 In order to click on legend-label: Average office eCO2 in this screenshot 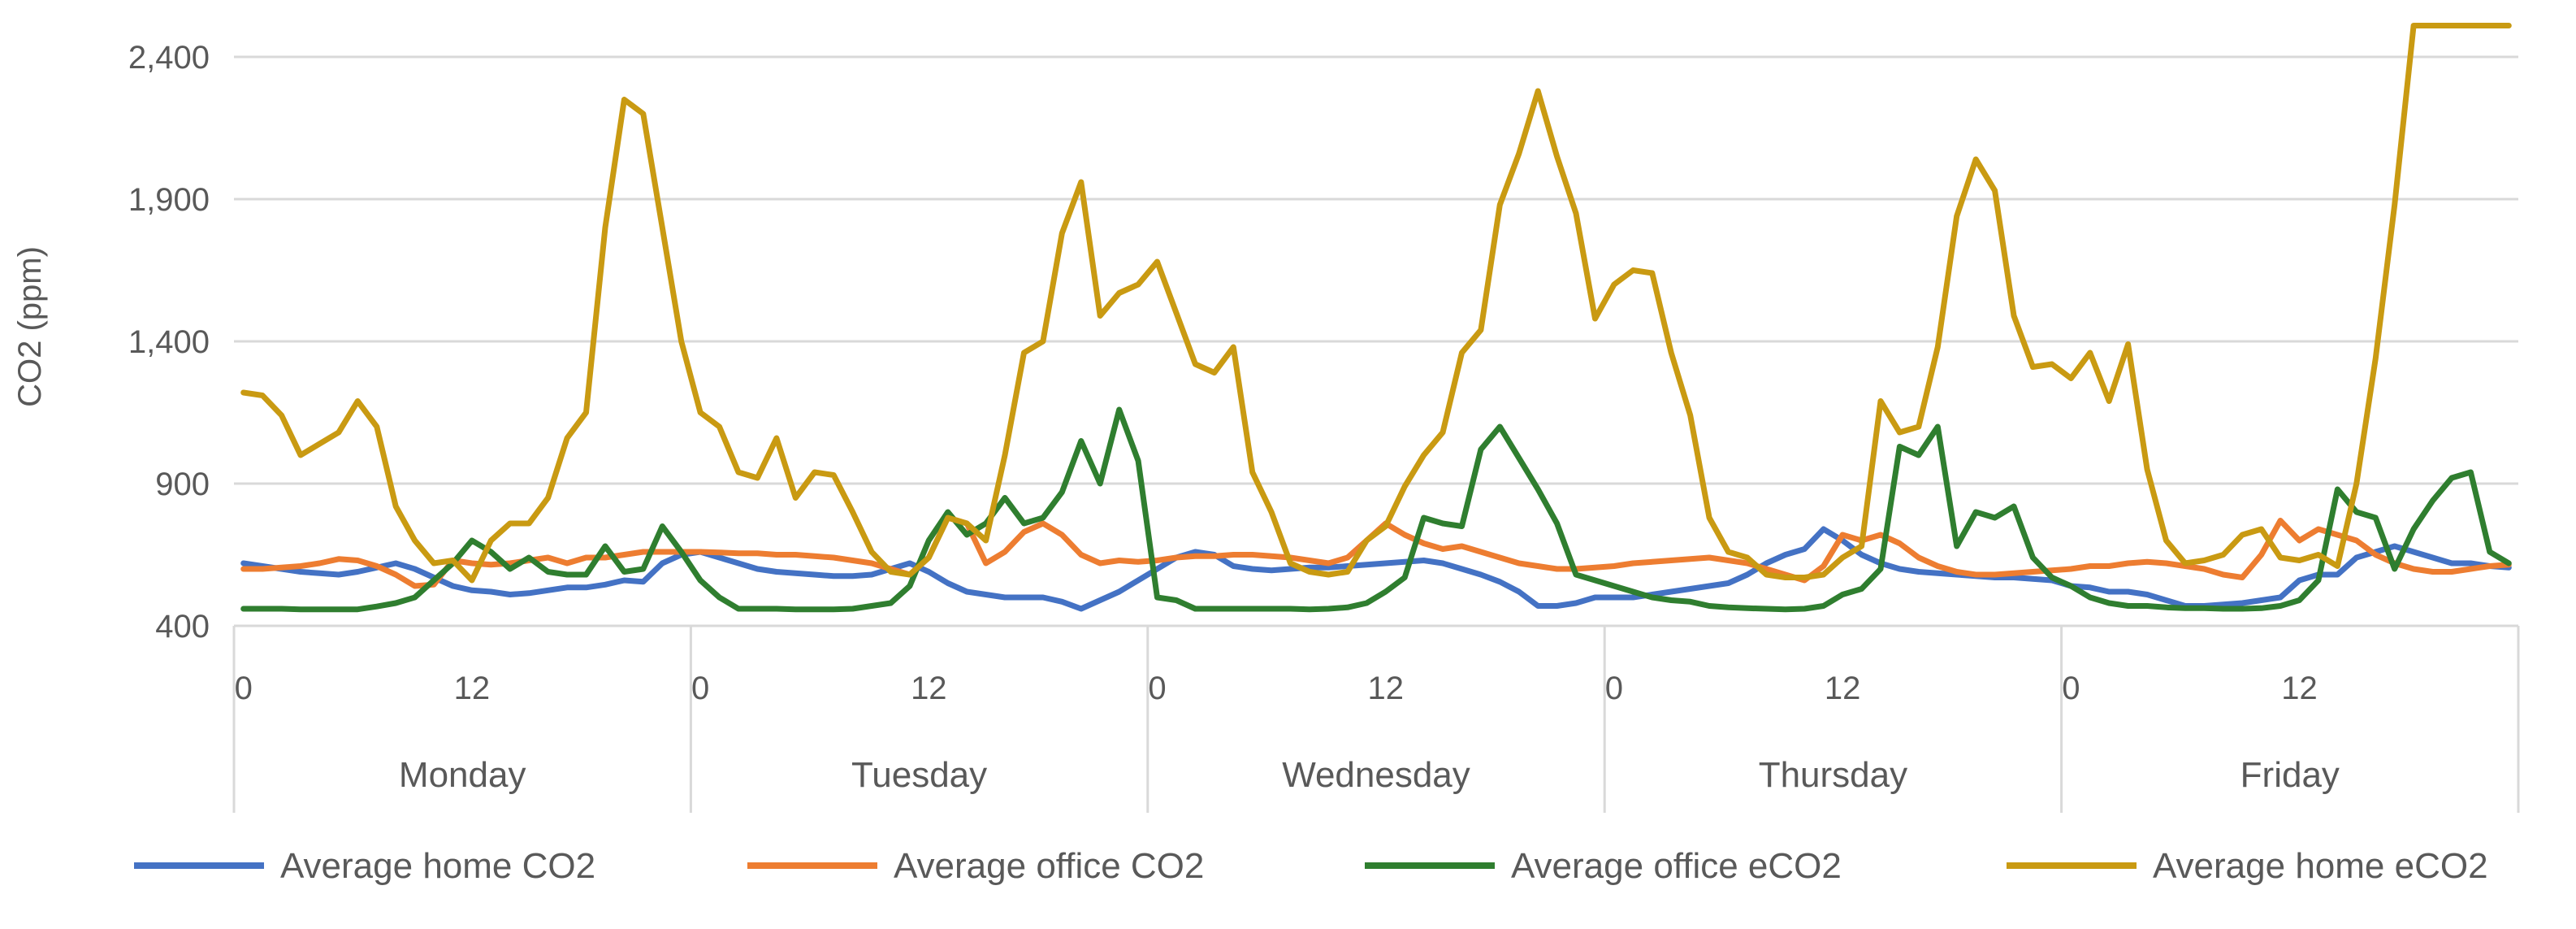, I will do `click(1676, 866)`.